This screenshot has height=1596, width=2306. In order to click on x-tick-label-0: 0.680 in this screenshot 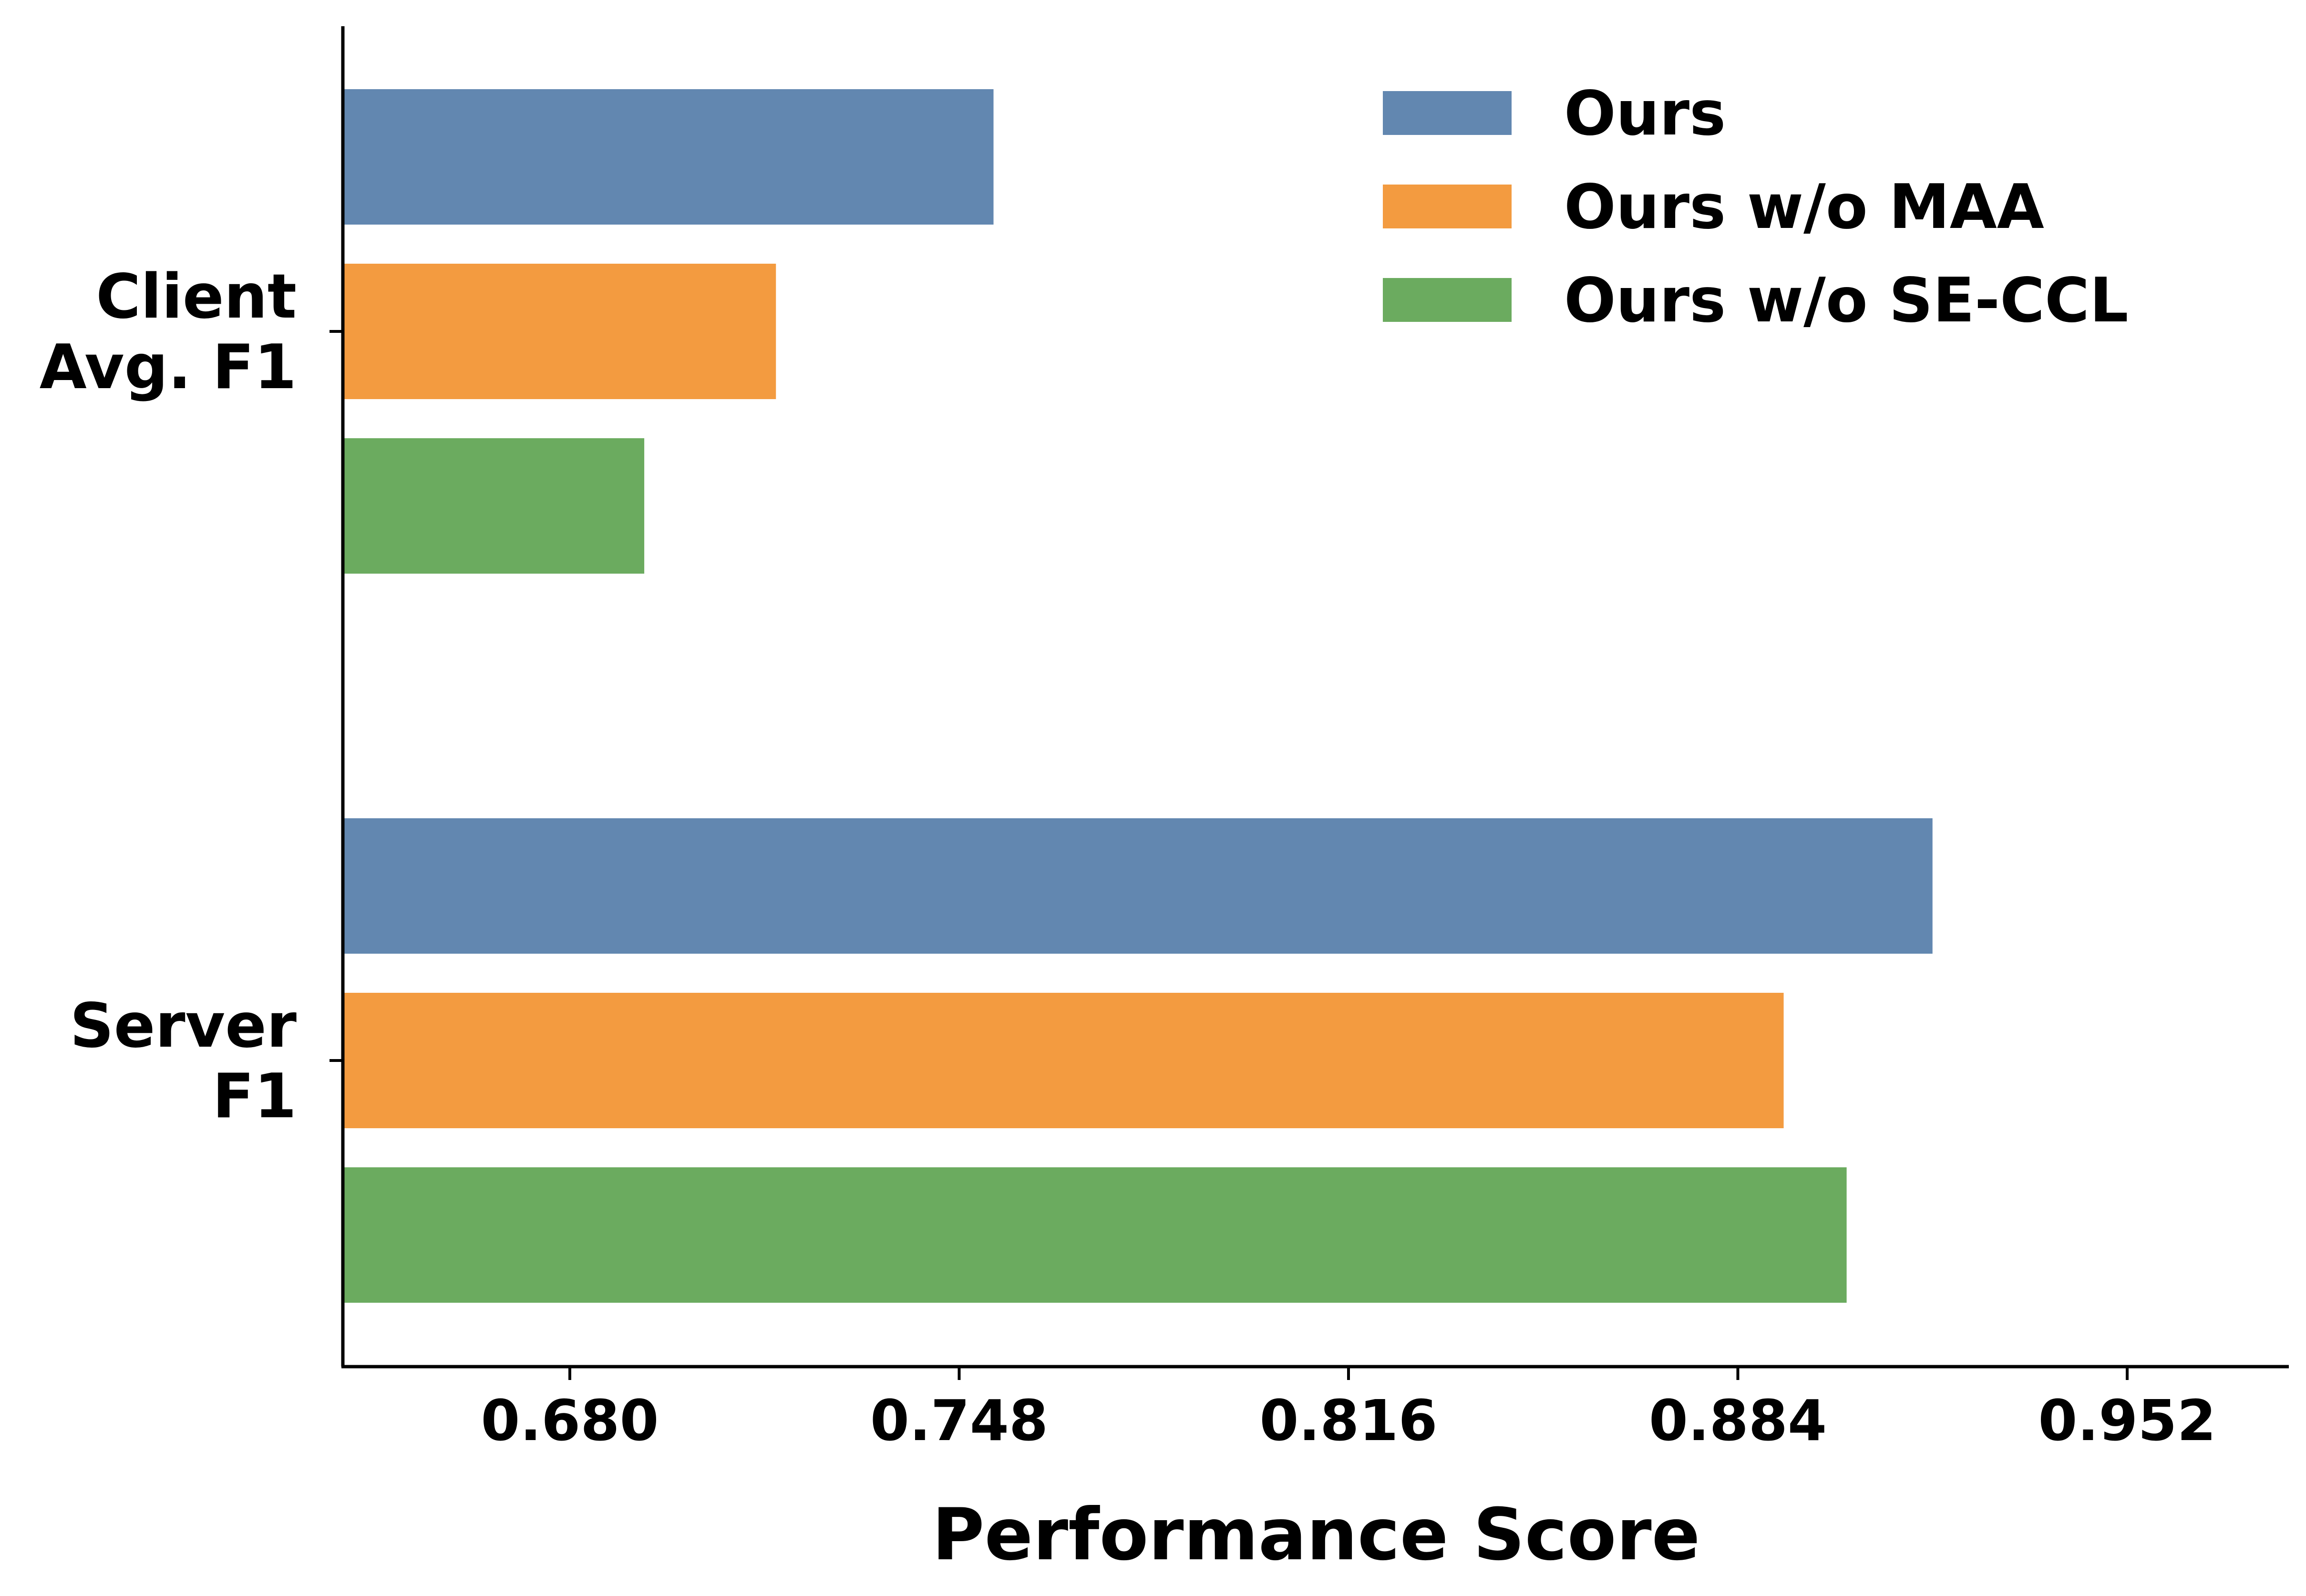, I will do `click(570, 1420)`.